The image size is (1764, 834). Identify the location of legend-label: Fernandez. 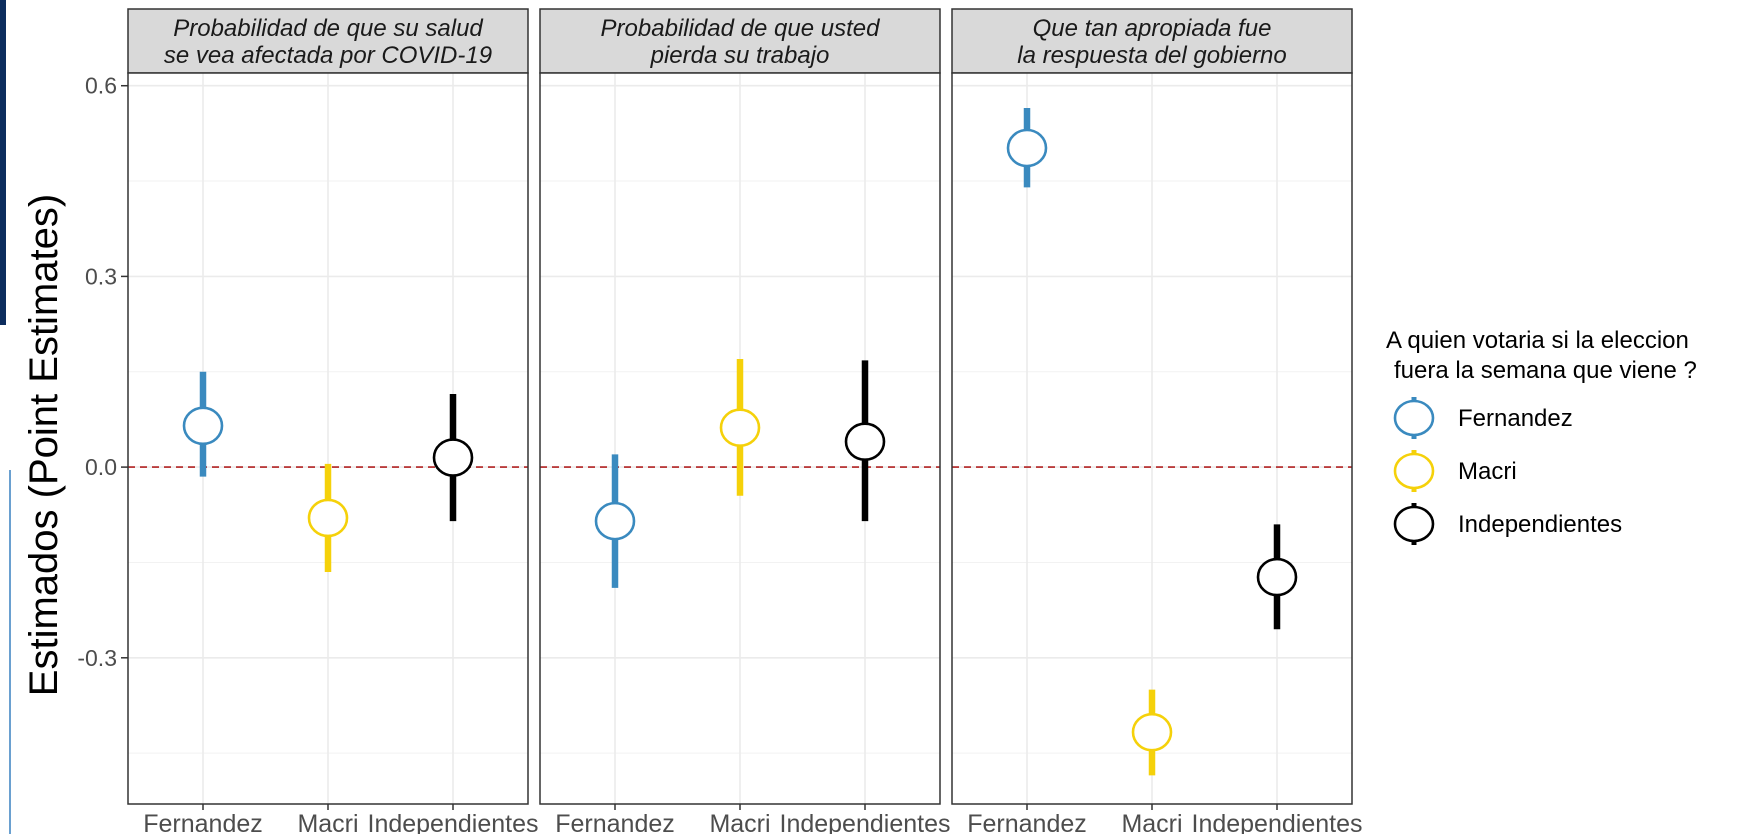
(1515, 418).